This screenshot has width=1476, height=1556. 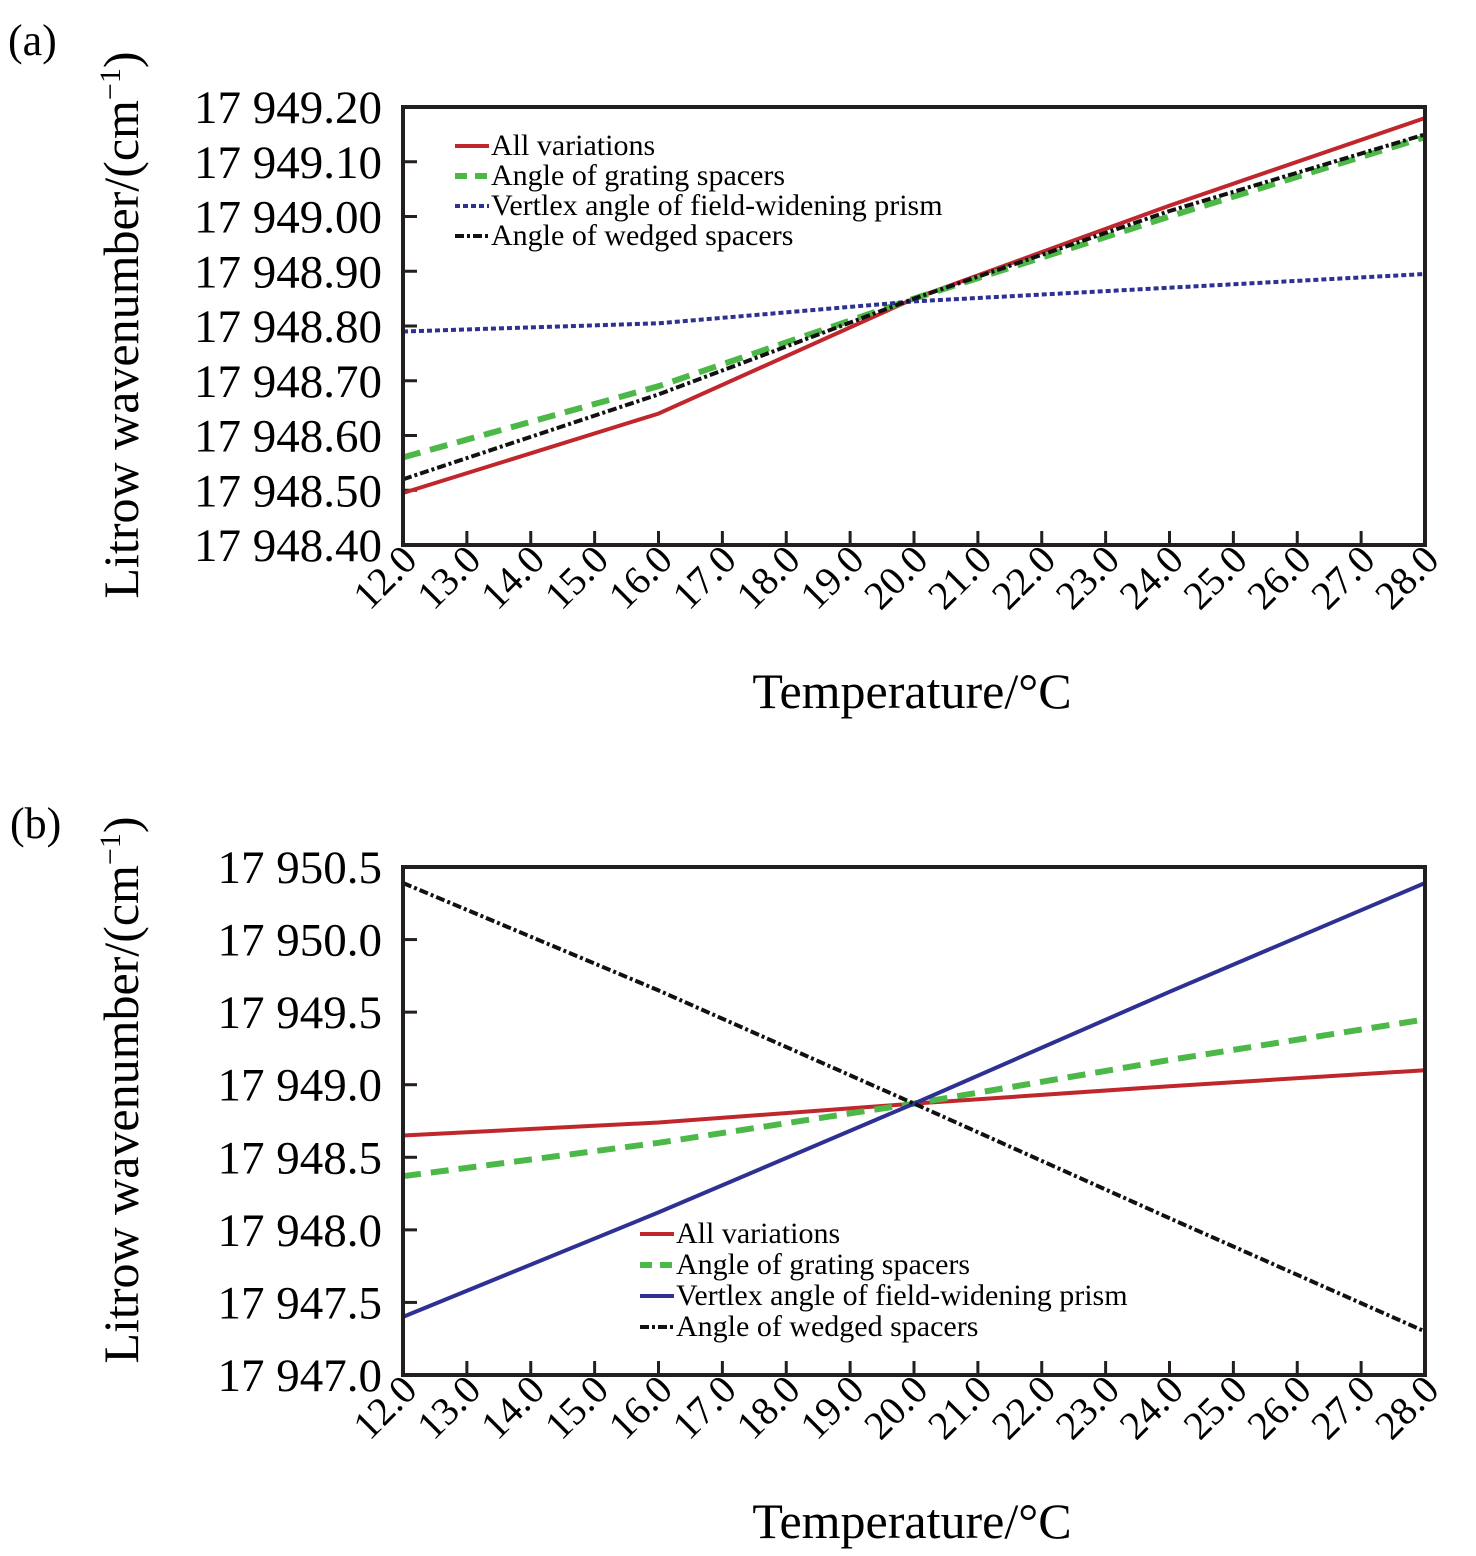 I want to click on y-tick-label: 17 947.0, so click(x=300, y=1376).